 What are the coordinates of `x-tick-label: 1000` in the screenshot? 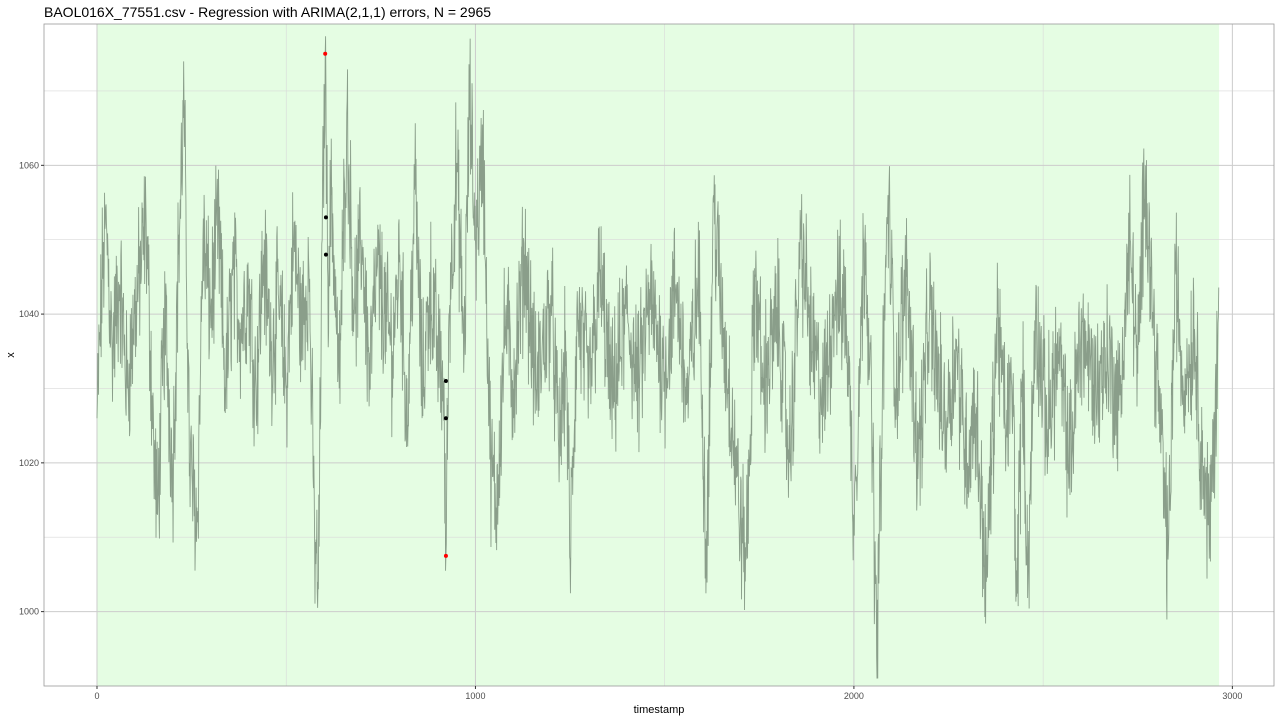 It's located at (475, 696).